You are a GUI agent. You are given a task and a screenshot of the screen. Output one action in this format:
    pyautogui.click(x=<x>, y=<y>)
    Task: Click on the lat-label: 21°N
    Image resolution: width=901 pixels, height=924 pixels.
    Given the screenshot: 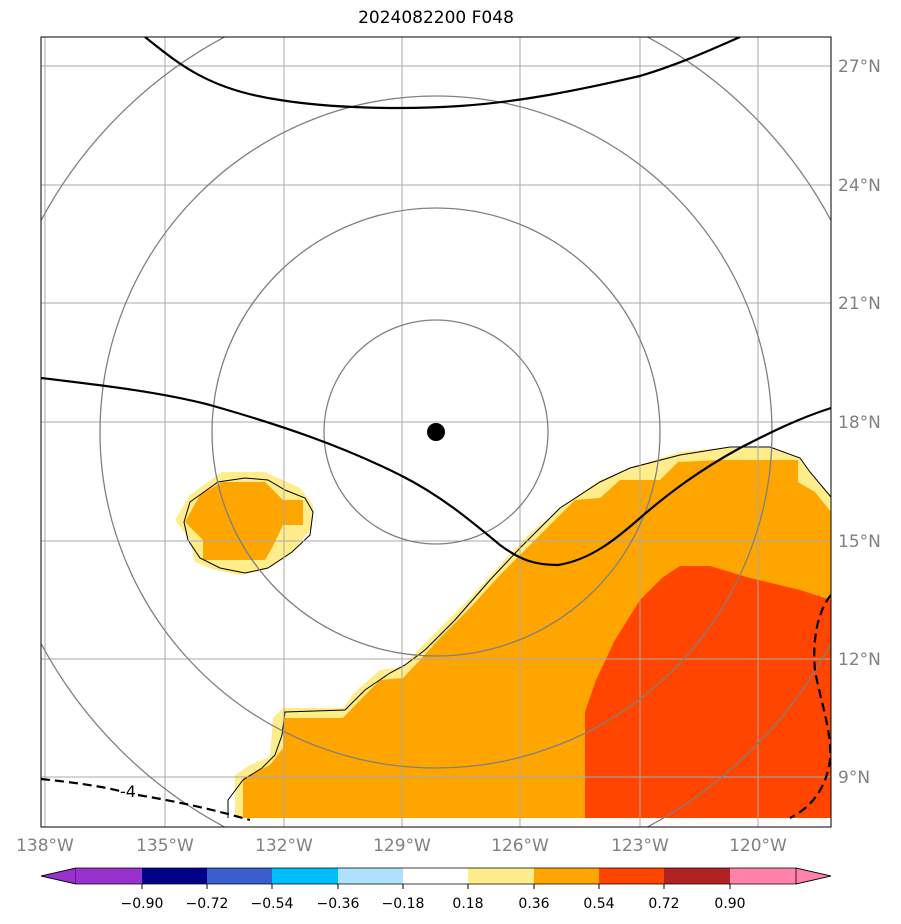 What is the action you would take?
    pyautogui.click(x=859, y=304)
    